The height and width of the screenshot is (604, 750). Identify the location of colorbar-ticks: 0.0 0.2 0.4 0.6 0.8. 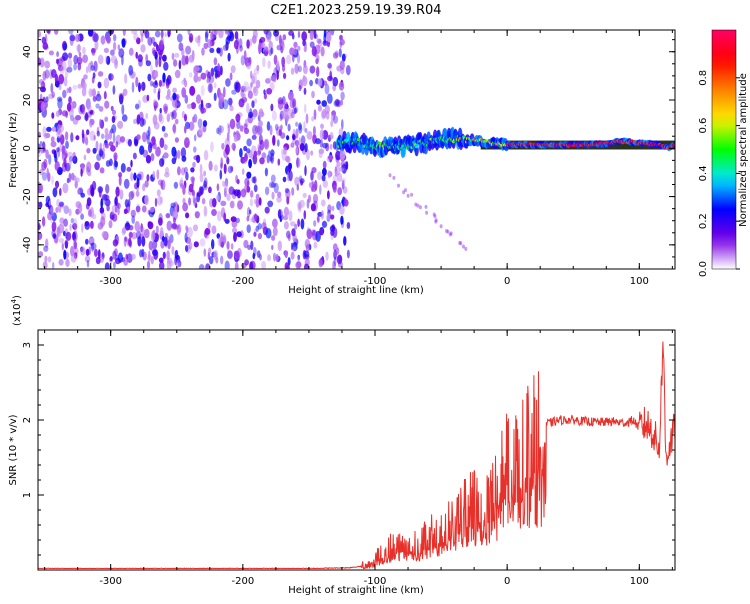
(719, 173).